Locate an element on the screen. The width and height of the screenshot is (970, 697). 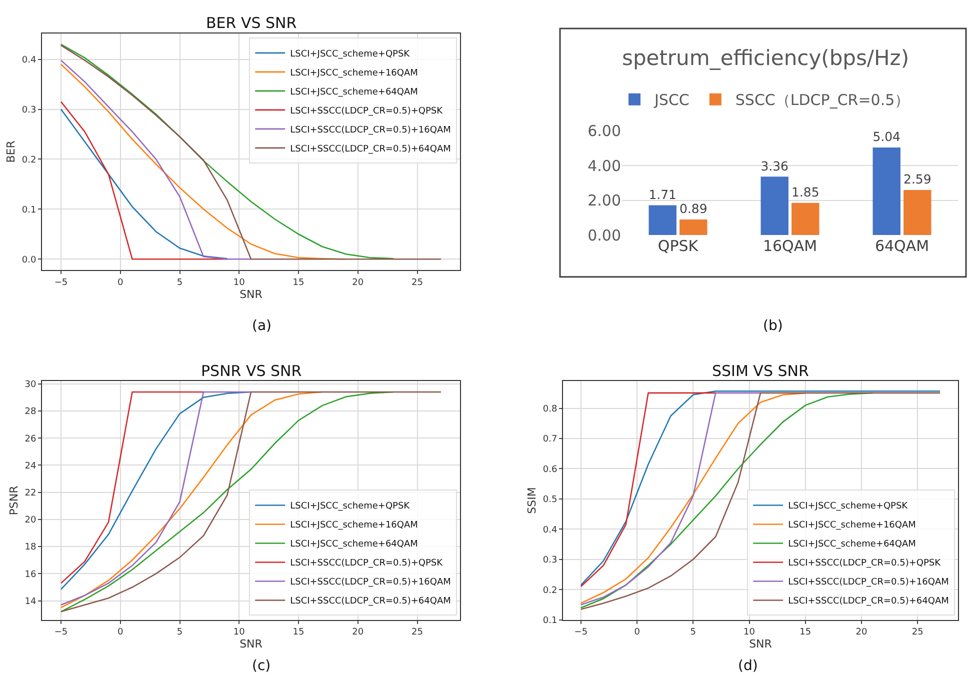
x-tick-label: QPSK is located at coordinates (679, 246).